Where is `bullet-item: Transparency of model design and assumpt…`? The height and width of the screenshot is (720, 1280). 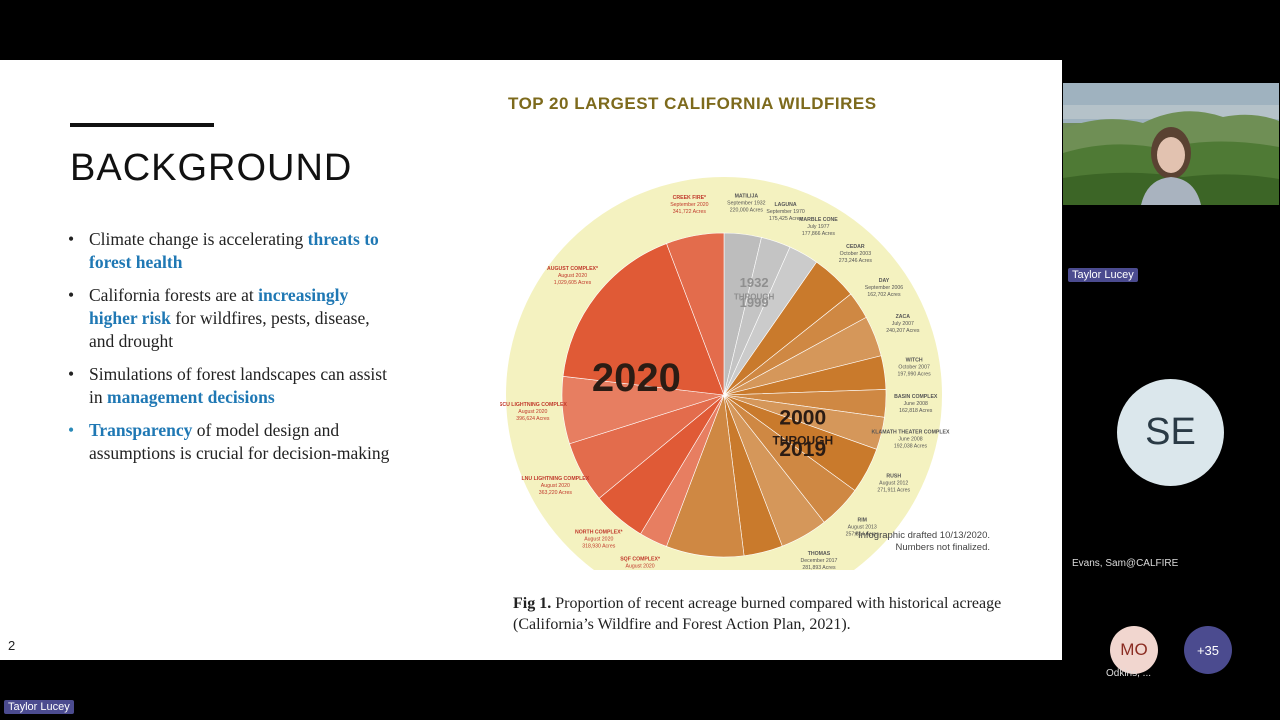 bullet-item: Transparency of model design and assumpt… is located at coordinates (233, 442).